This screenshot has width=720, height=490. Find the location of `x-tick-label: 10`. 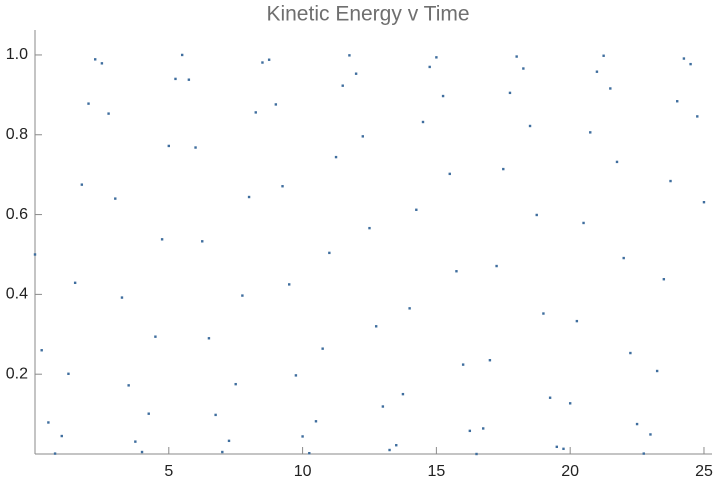

x-tick-label: 10 is located at coordinates (303, 471).